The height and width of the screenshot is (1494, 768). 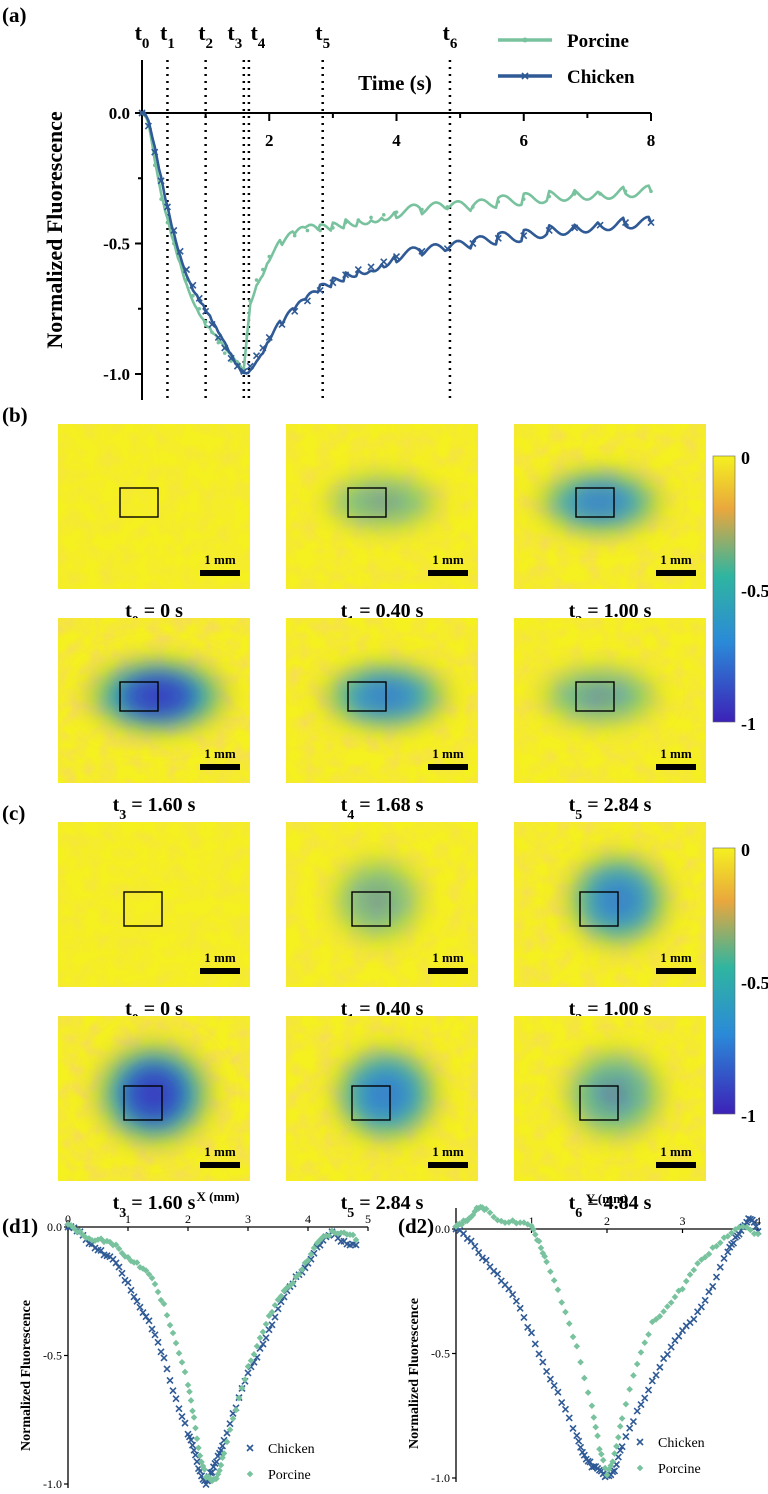 What do you see at coordinates (524, 140) in the screenshot?
I see `x-tick-label-a: 6` at bounding box center [524, 140].